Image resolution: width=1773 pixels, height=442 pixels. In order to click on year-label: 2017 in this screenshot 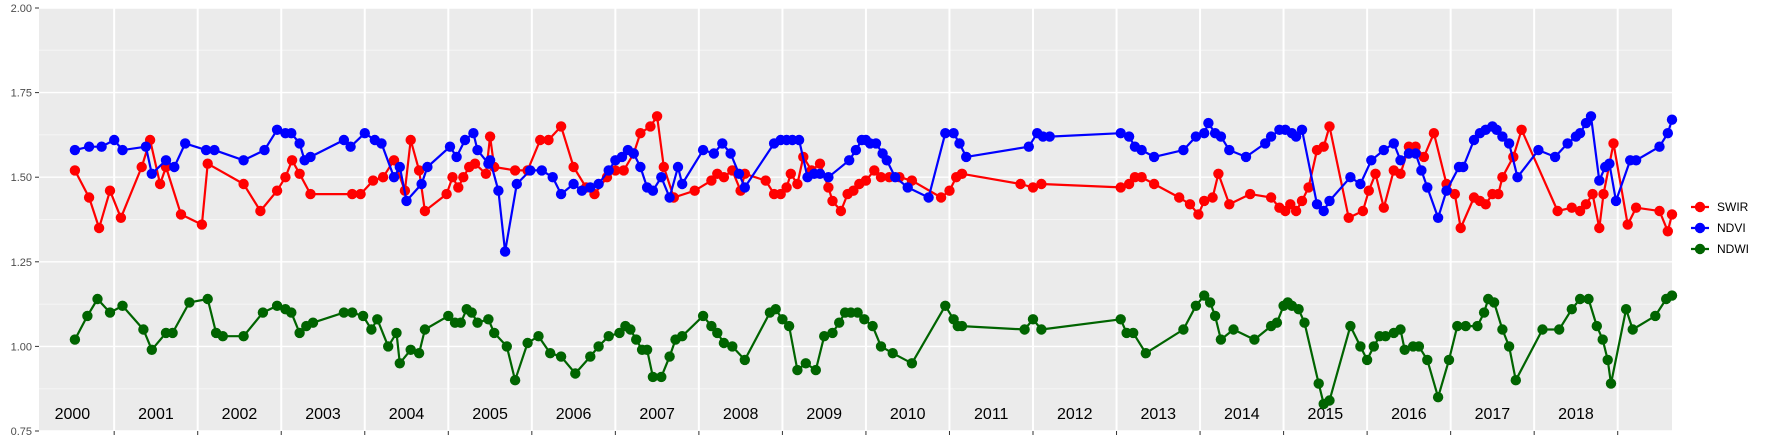, I will do `click(1493, 414)`.